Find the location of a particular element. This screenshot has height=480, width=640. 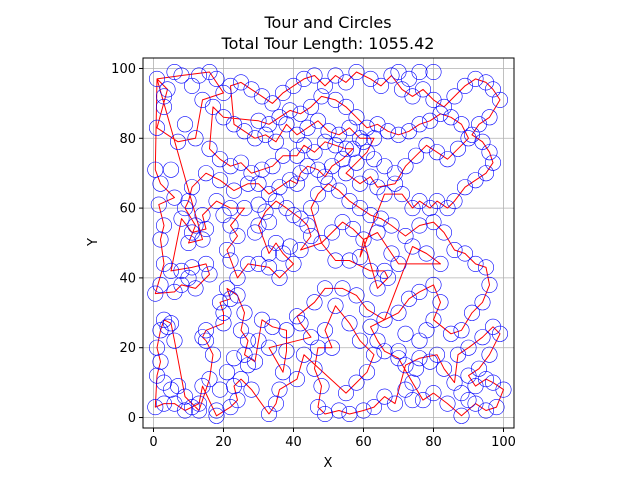

x-axis-label: X is located at coordinates (328, 463).